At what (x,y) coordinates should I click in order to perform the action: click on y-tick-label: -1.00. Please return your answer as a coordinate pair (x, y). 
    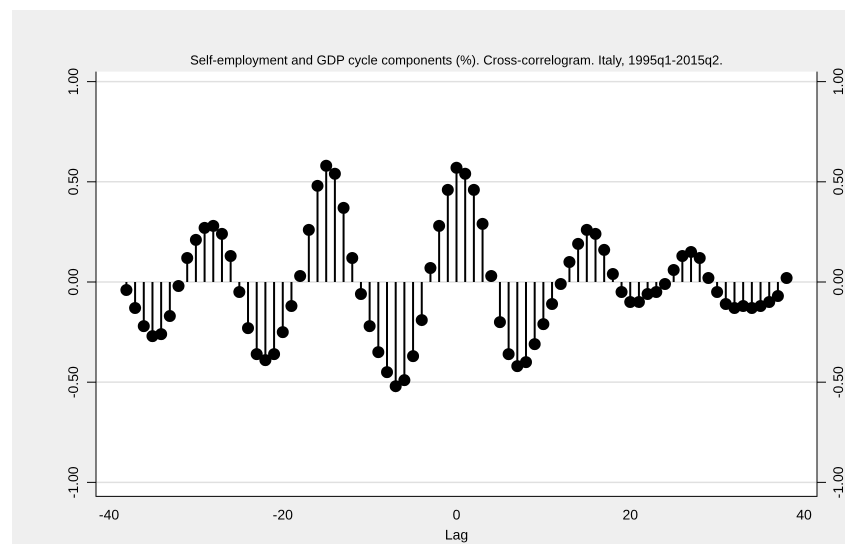
    Looking at the image, I should click on (72, 482).